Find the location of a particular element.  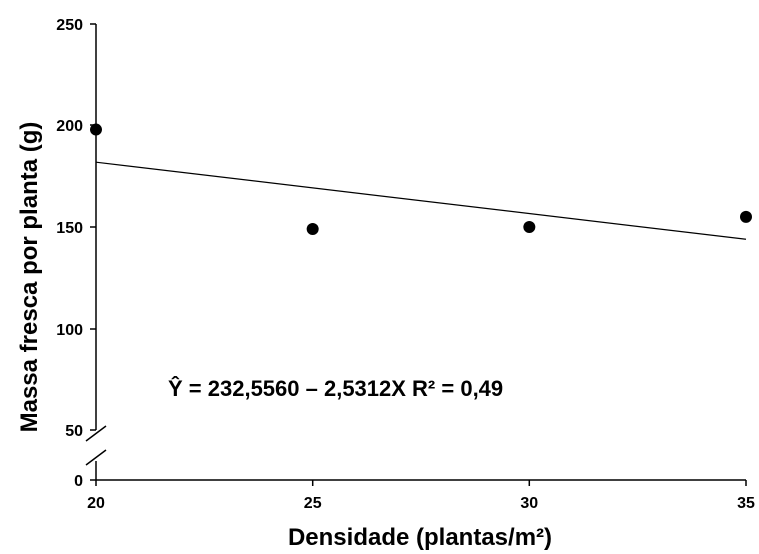

regression-equation: Ŷ = 232,5560 – 2,5312X R² = 0,49 is located at coordinates (335, 388).